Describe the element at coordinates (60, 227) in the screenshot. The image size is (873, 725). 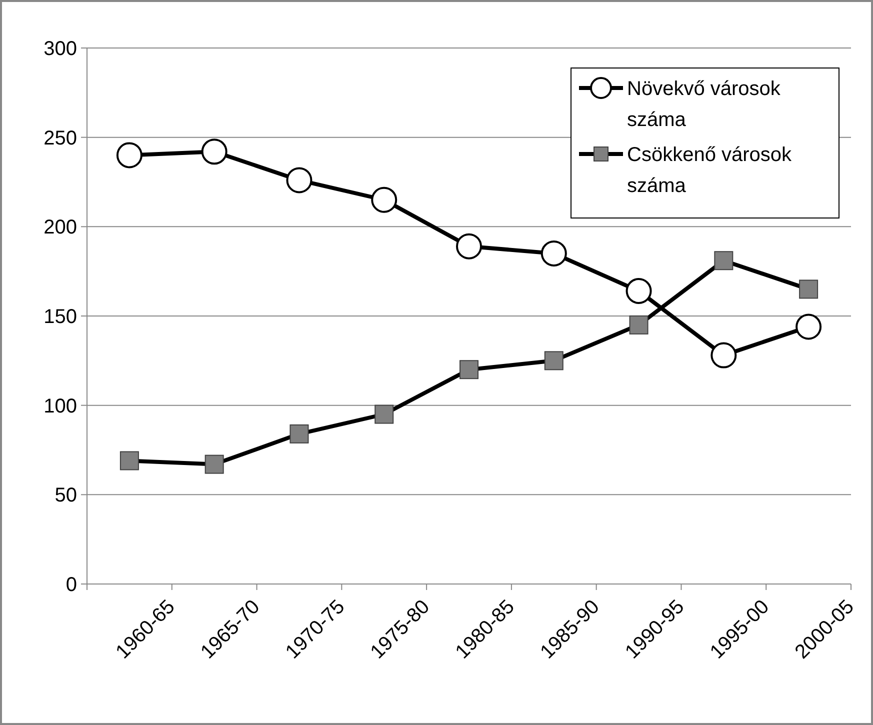
I see `y-tick-label: 200` at that location.